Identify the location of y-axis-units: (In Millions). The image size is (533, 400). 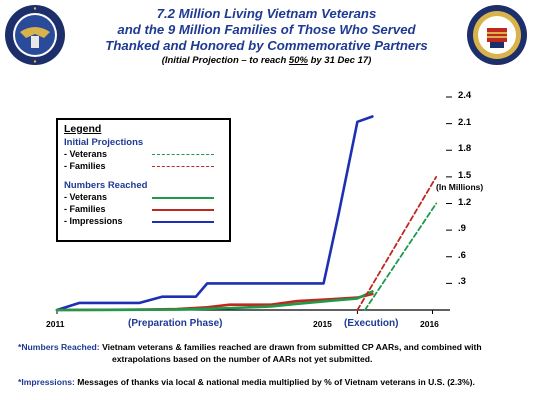
(460, 187).